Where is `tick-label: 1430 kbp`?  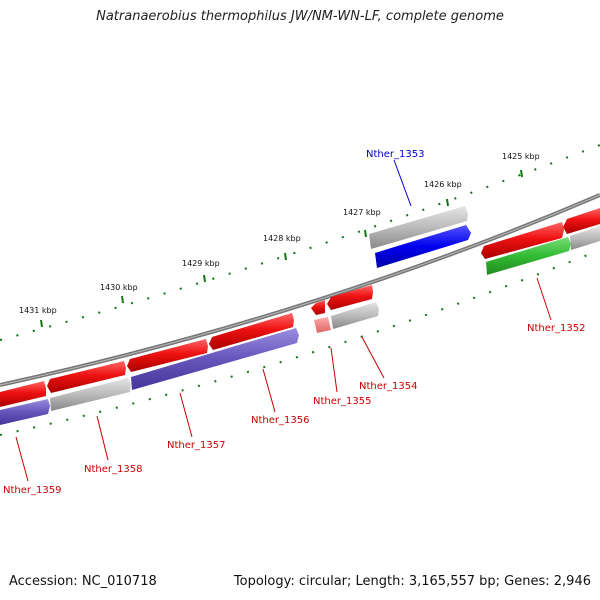
tick-label: 1430 kbp is located at coordinates (119, 287).